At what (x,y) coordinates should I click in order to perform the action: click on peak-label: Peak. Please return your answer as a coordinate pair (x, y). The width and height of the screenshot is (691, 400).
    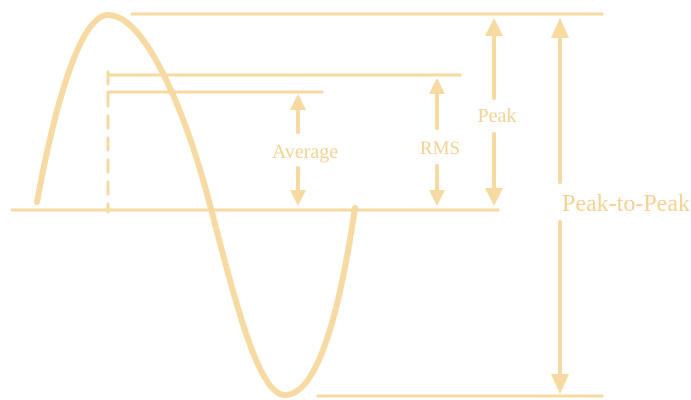
    Looking at the image, I should click on (497, 116).